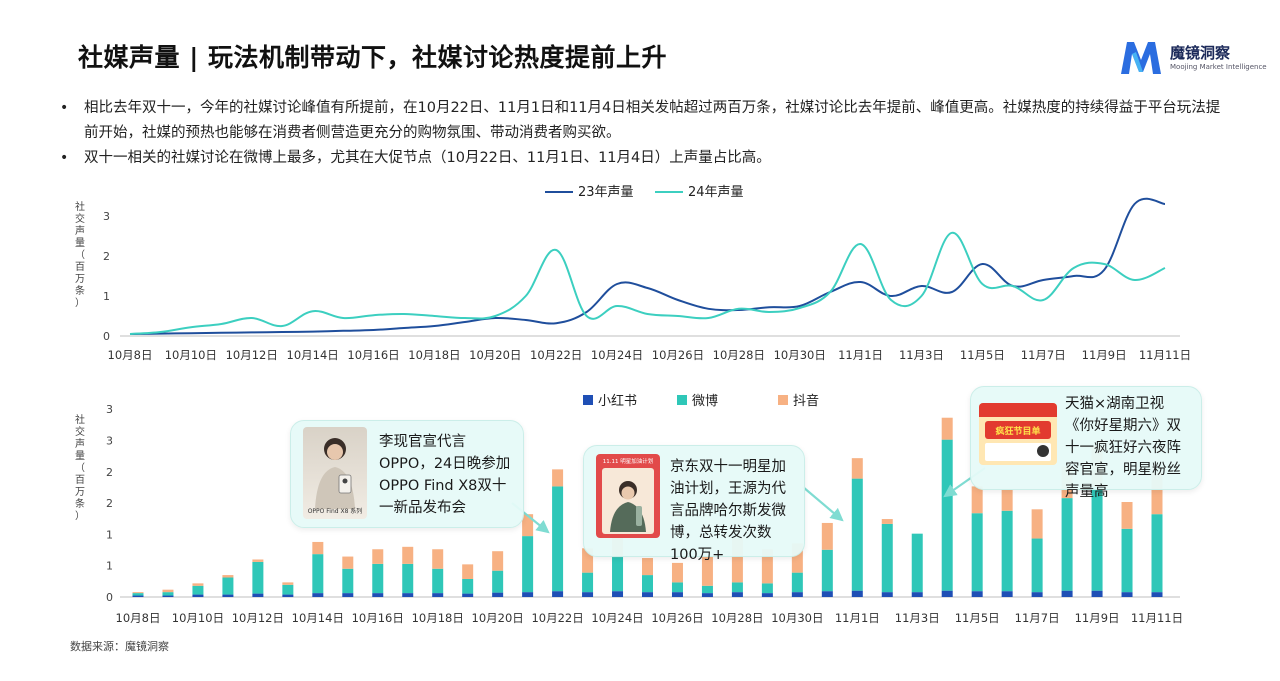 This screenshot has height=681, width=1280. I want to click on data-source: 数据来源：魔镜洞察, so click(119, 646).